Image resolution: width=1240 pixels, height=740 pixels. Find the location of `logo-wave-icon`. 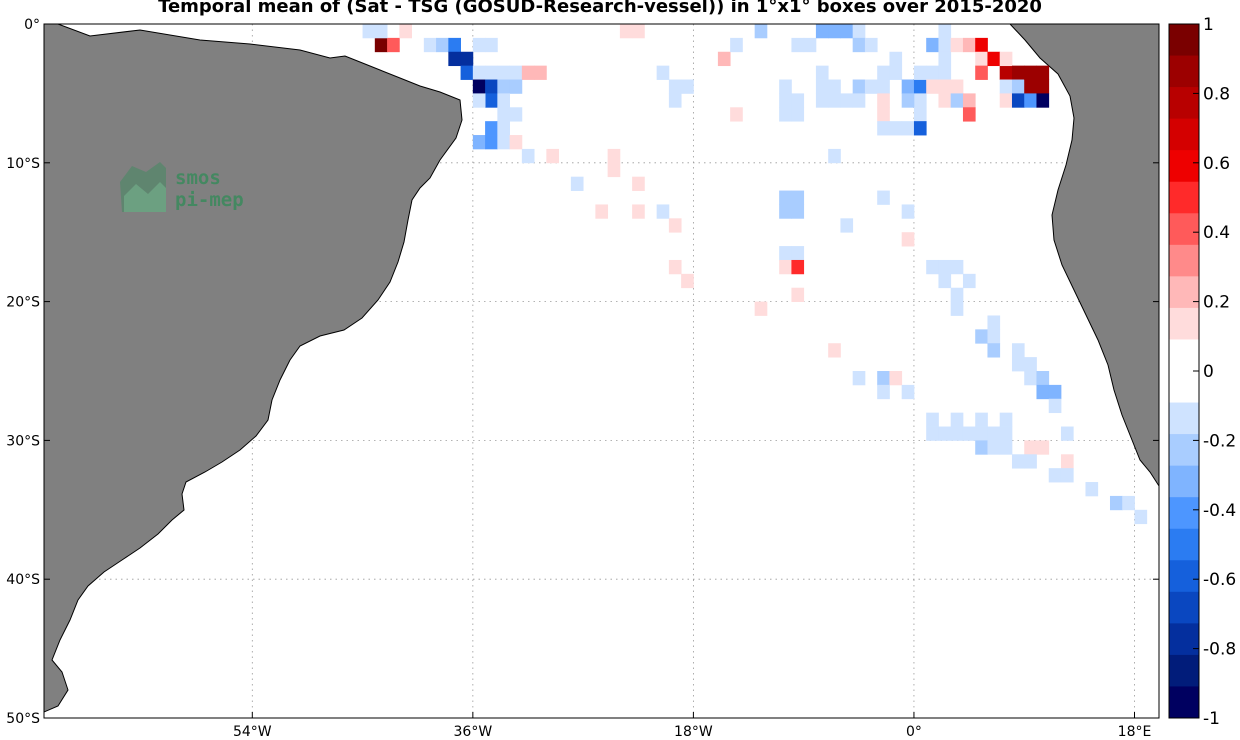

logo-wave-icon is located at coordinates (145, 197).